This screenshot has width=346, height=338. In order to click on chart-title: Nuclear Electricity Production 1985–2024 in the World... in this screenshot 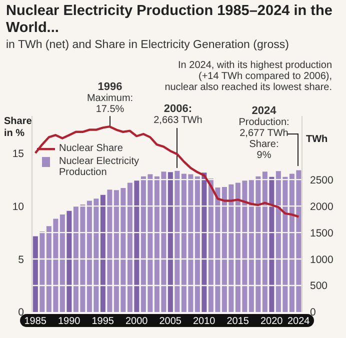, I will do `click(170, 20)`.